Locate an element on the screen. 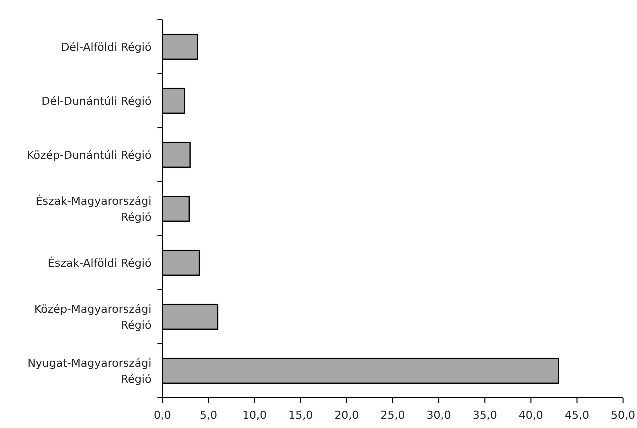 The height and width of the screenshot is (428, 637). x-tick-label: 45,0 is located at coordinates (577, 415).